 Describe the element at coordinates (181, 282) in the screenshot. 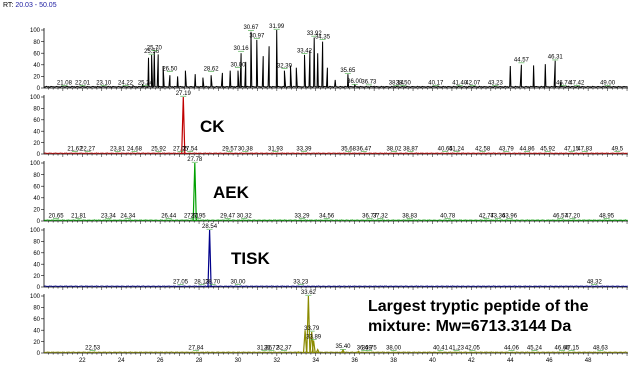

I see `peak-label-tisk: 27.05` at that location.